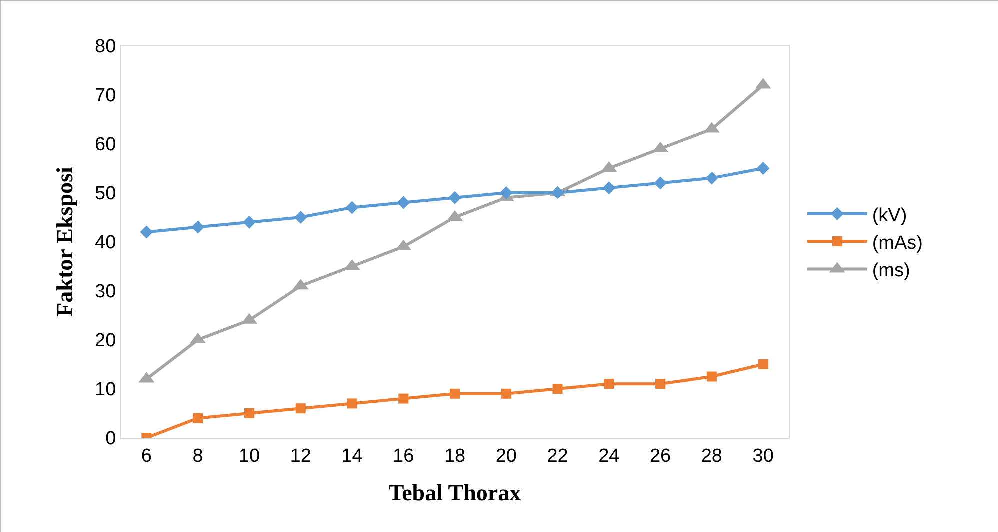 The height and width of the screenshot is (532, 998). Describe the element at coordinates (198, 456) in the screenshot. I see `x-tick-label: 8` at that location.